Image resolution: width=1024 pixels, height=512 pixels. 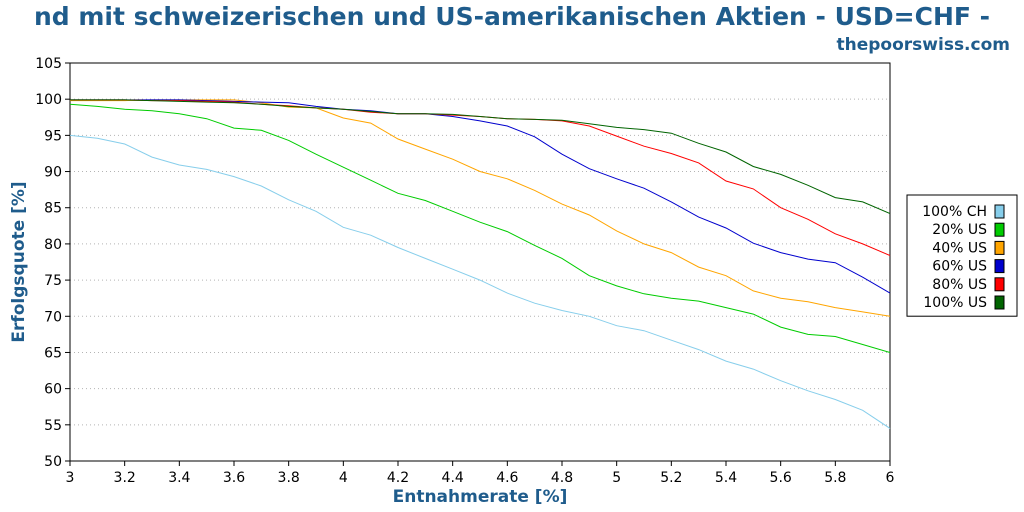 I want to click on legend-label: 100% CH, so click(x=954, y=212).